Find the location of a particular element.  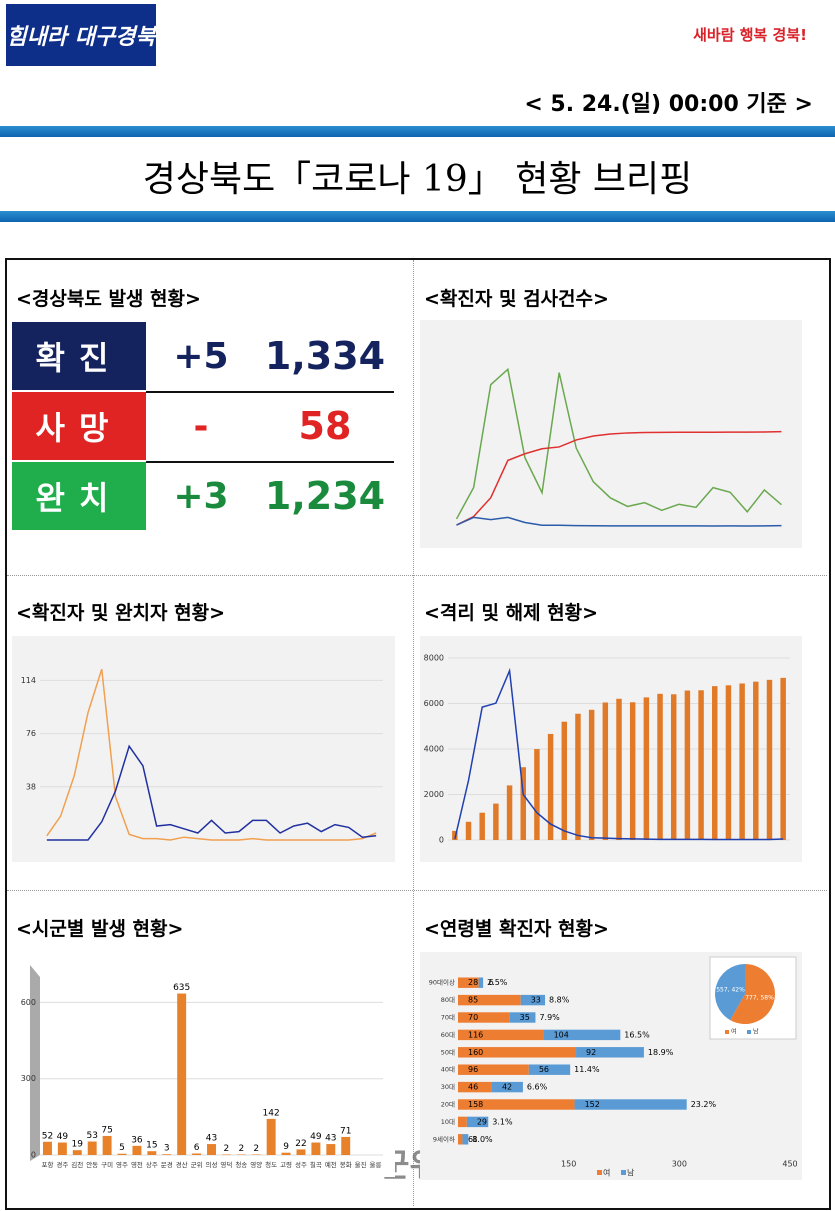

value-label: 8 is located at coordinates (474, 1139).